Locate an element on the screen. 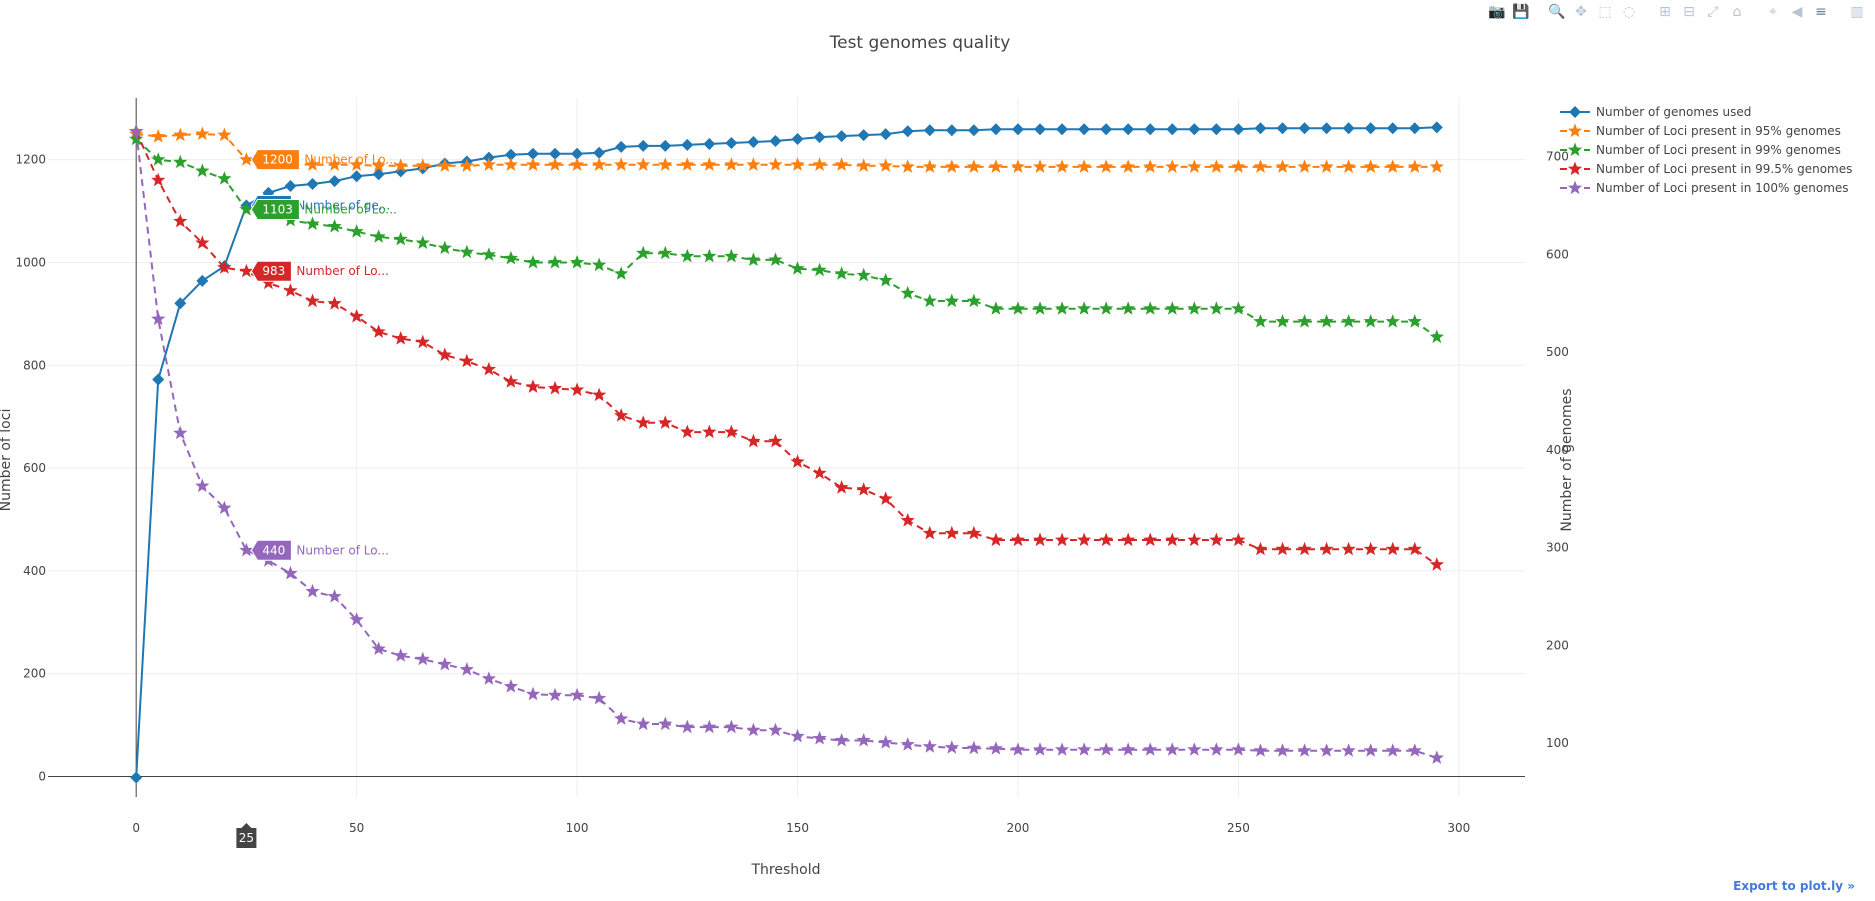  x-tick-label: 50 is located at coordinates (356, 828).